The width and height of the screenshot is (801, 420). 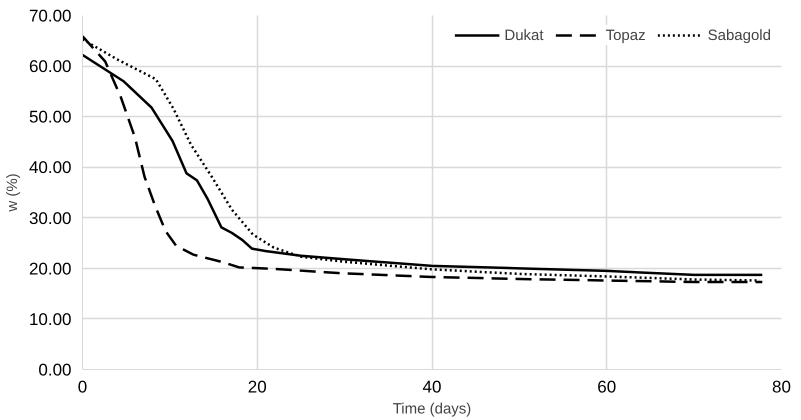 I want to click on x-tick-label: 80, so click(x=781, y=387).